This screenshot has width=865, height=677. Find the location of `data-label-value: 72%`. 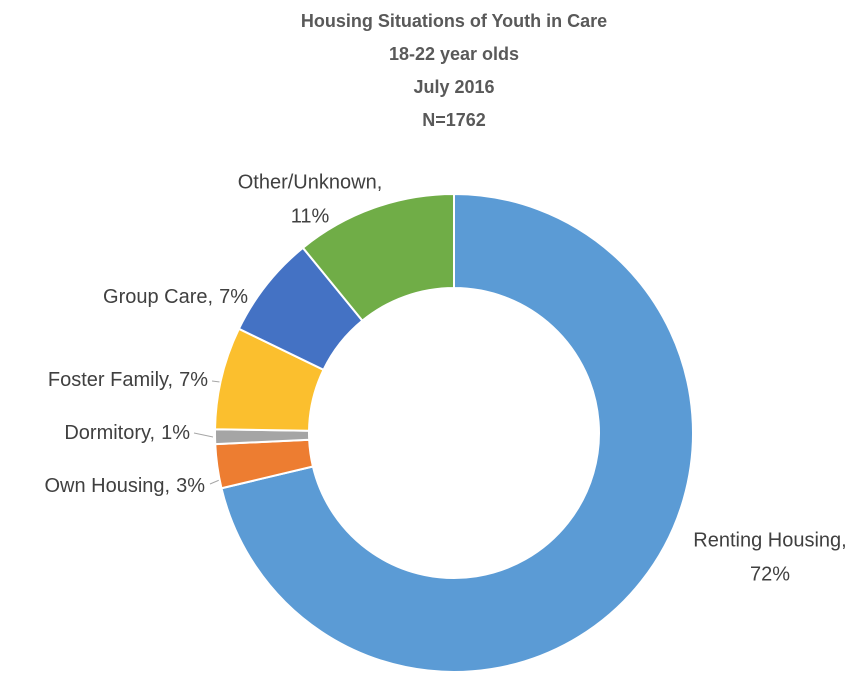

data-label-value: 72% is located at coordinates (770, 574).